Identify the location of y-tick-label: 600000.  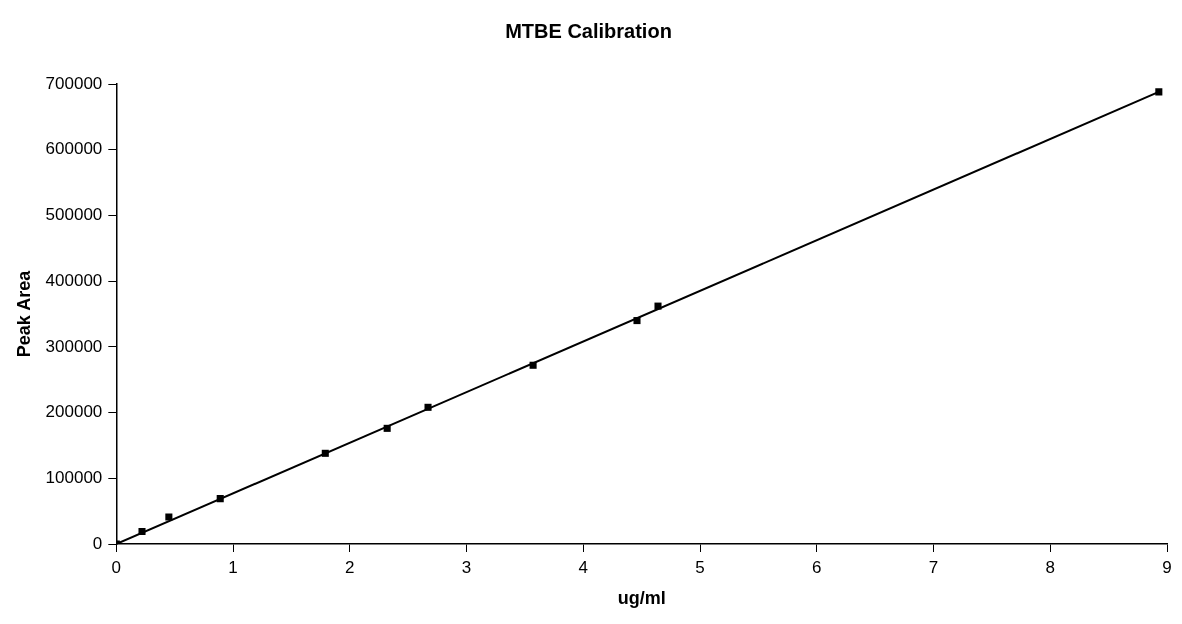
(74, 149).